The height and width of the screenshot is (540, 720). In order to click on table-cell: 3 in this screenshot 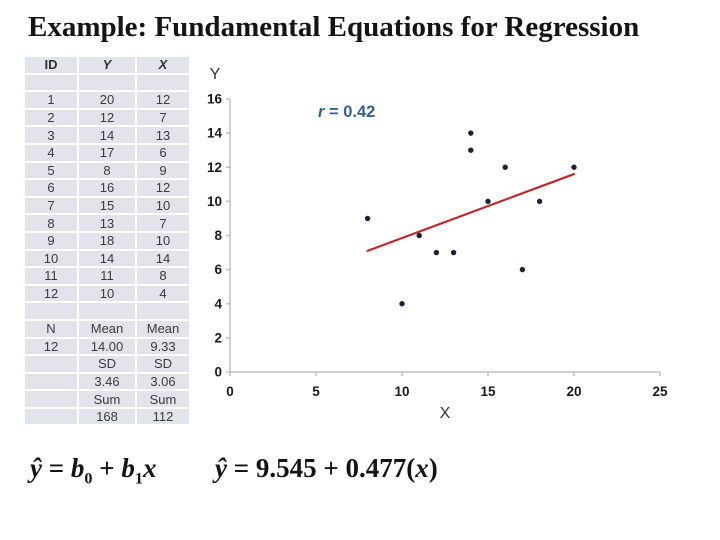, I will do `click(51, 135)`.